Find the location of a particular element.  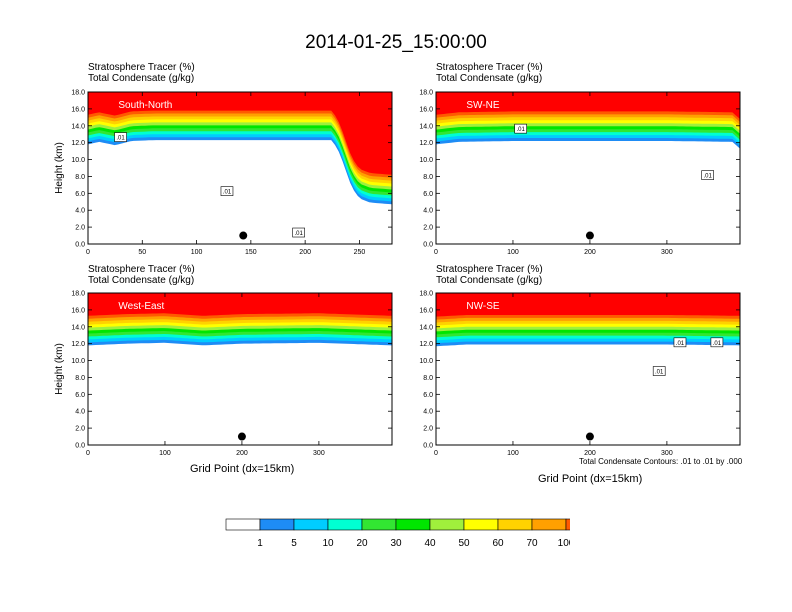

panel-3-header-line-1: Stratosphere Tracer (%) is located at coordinates (141, 269).